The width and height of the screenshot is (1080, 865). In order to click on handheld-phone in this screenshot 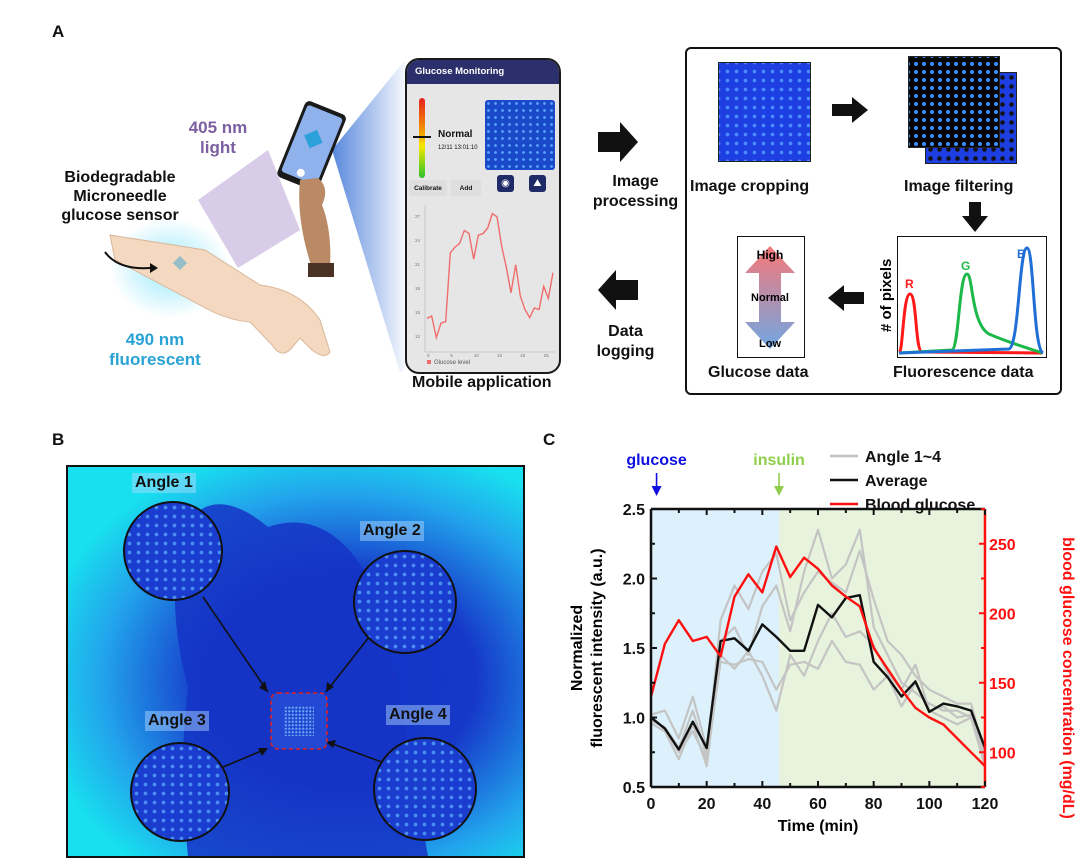, I will do `click(311, 146)`.